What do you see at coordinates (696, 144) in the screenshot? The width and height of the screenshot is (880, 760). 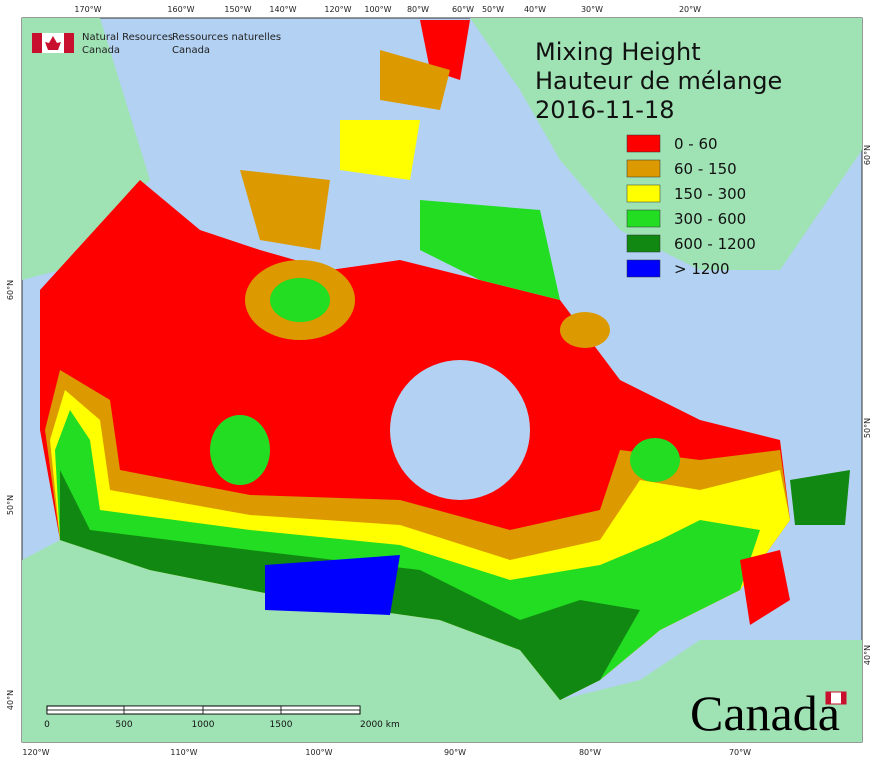 I see `legend-label: 0 - 60` at bounding box center [696, 144].